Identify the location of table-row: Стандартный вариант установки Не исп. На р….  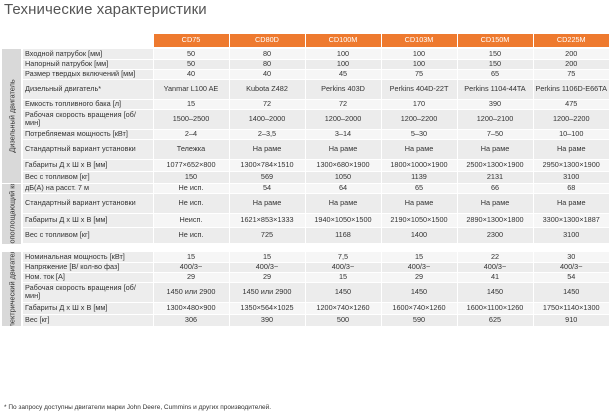
(305, 203).